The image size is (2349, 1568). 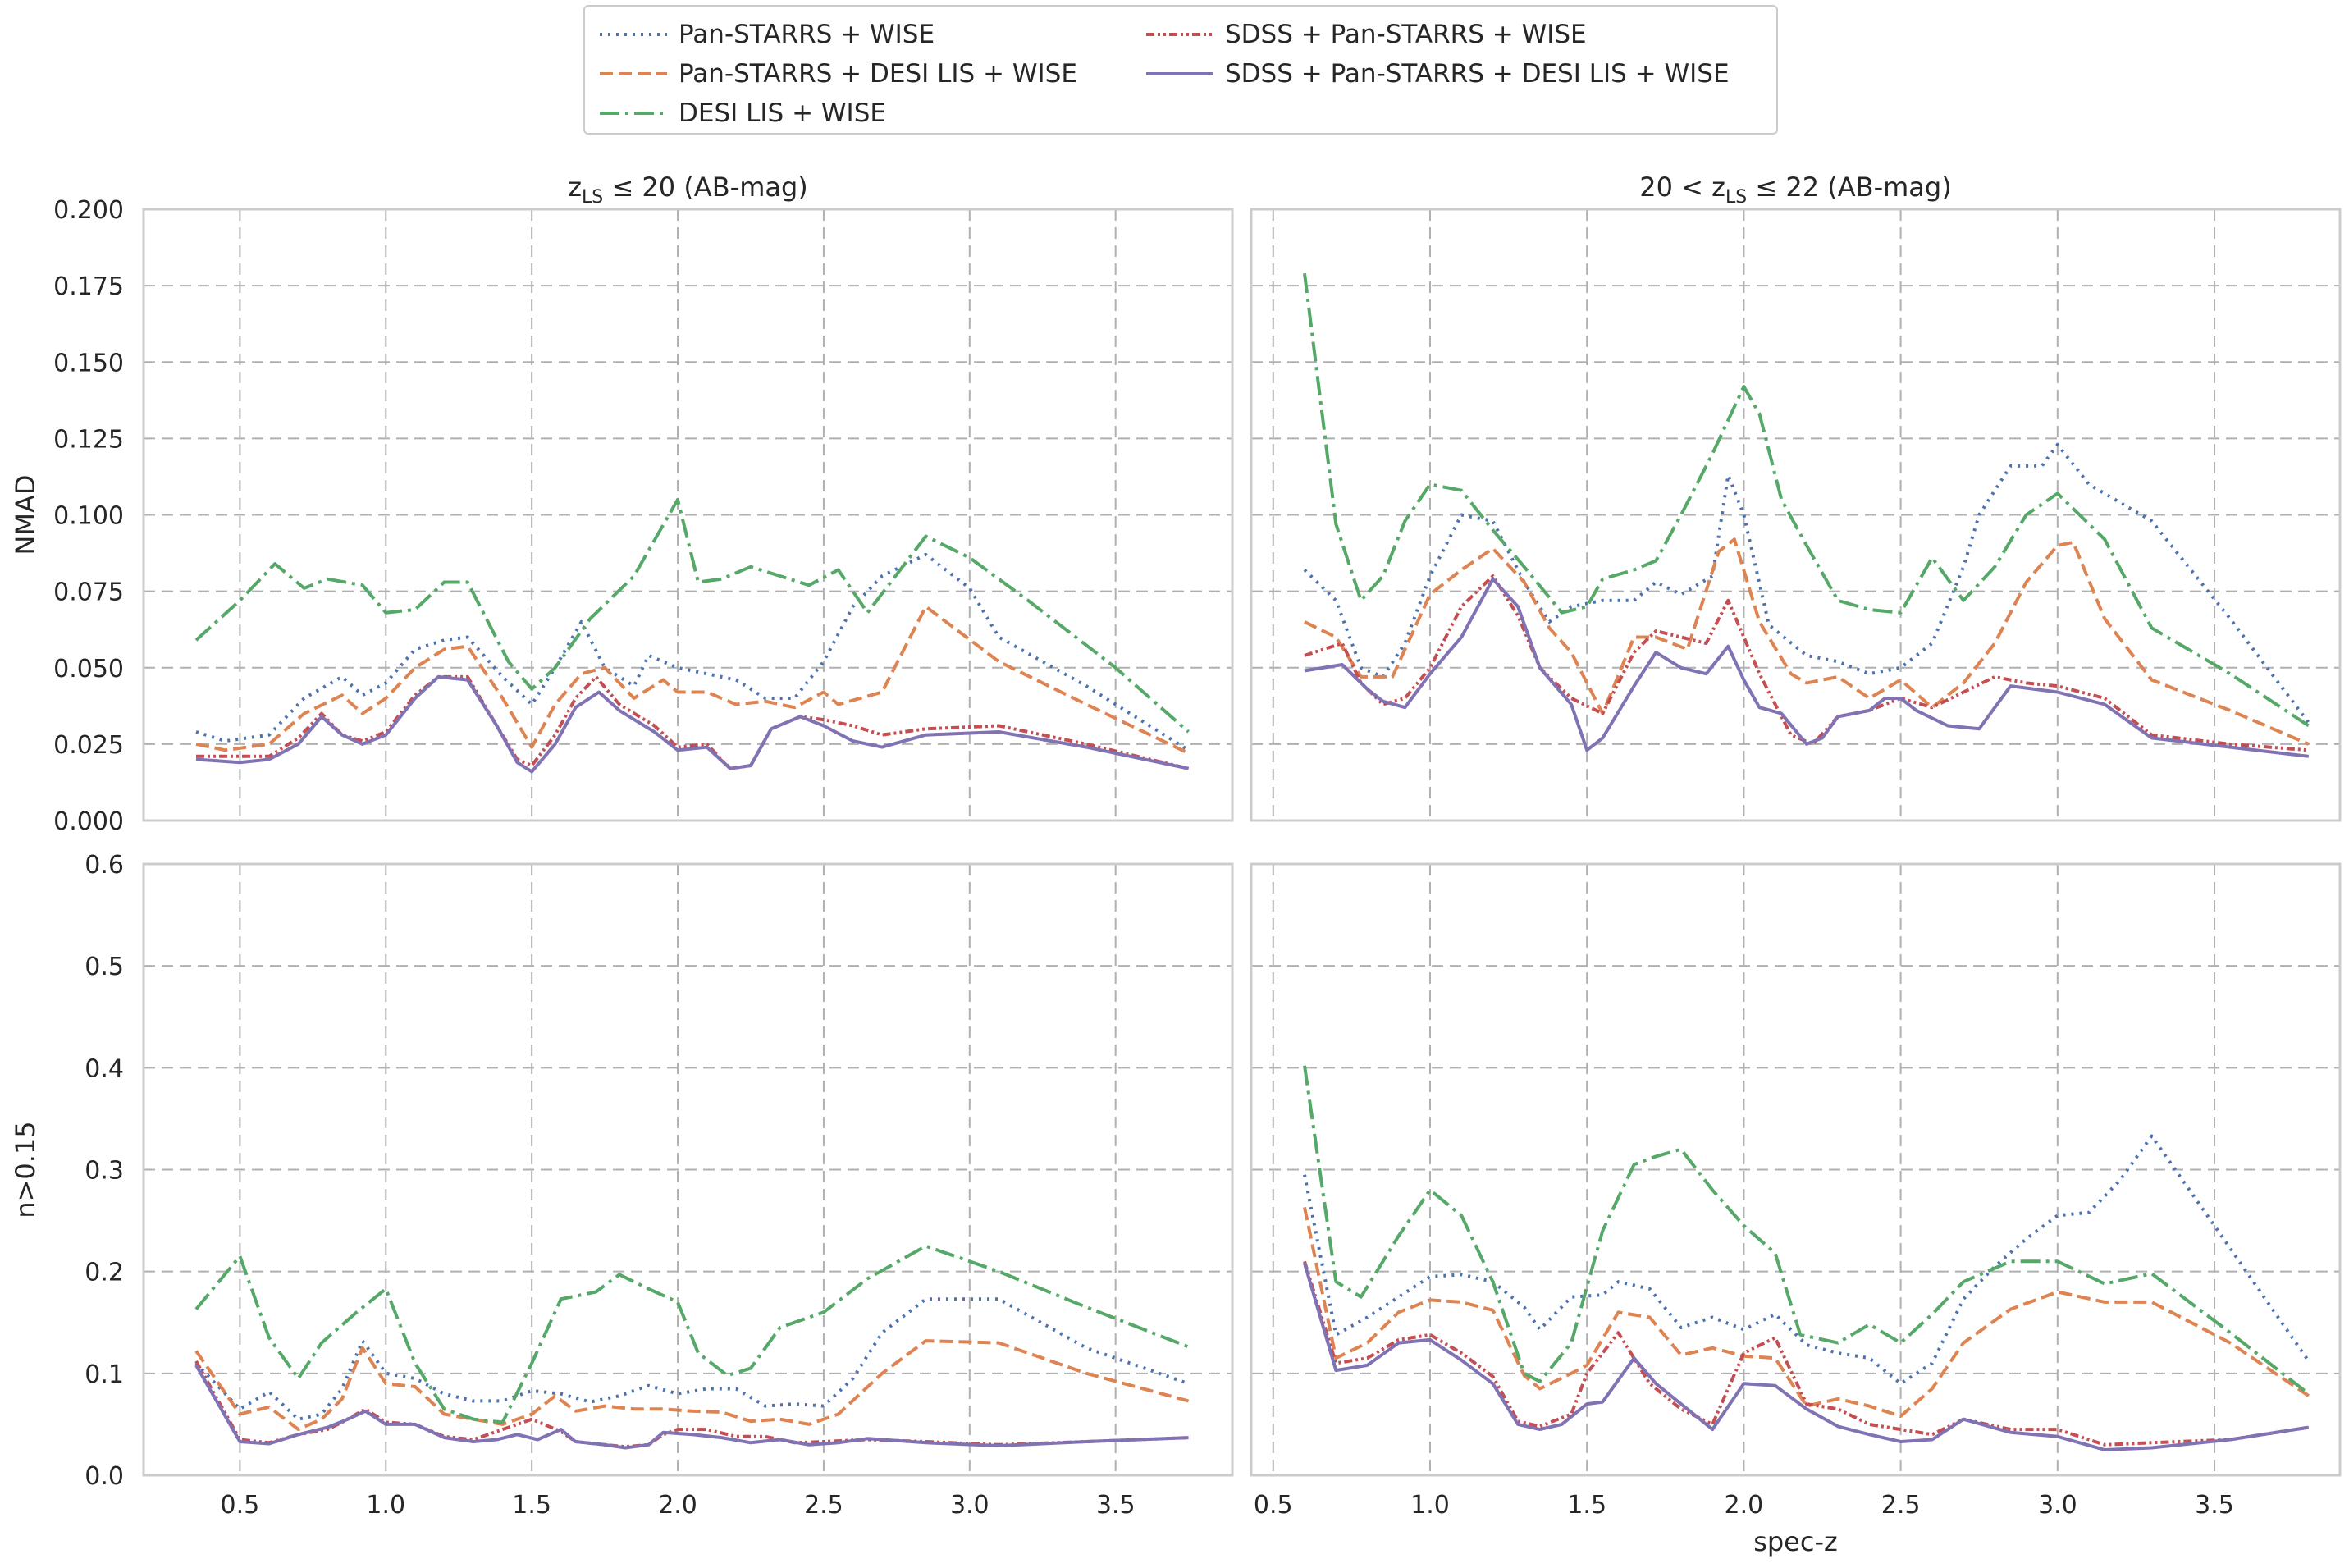 I want to click on y-tick-label: 0.100, so click(x=88, y=516).